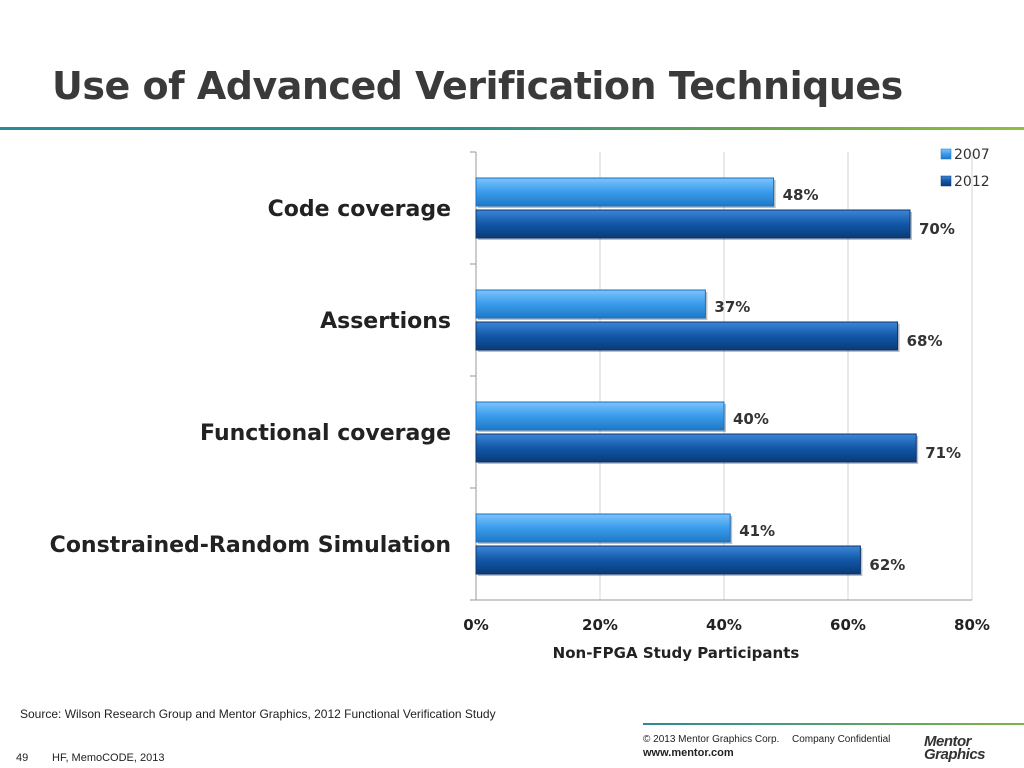  Describe the element at coordinates (600, 625) in the screenshot. I see `x-tick-label: 20%` at that location.